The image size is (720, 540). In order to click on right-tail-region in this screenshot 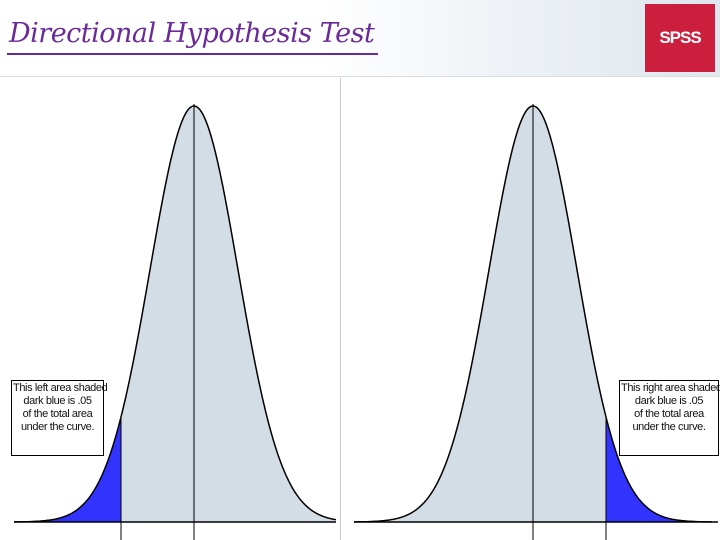, I will do `click(659, 469)`.